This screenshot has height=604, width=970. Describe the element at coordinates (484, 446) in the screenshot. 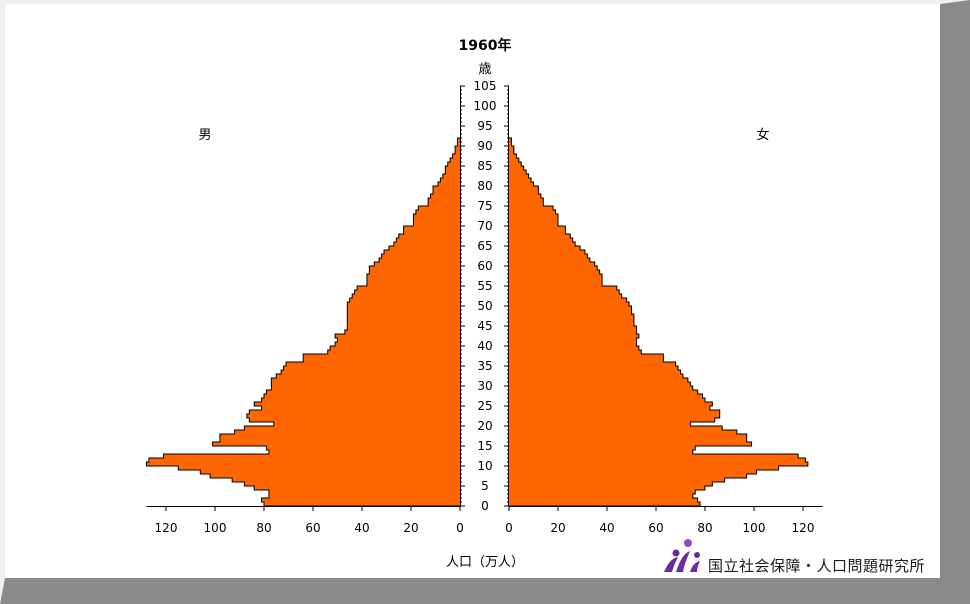

I see `age-tick-label: 15` at that location.